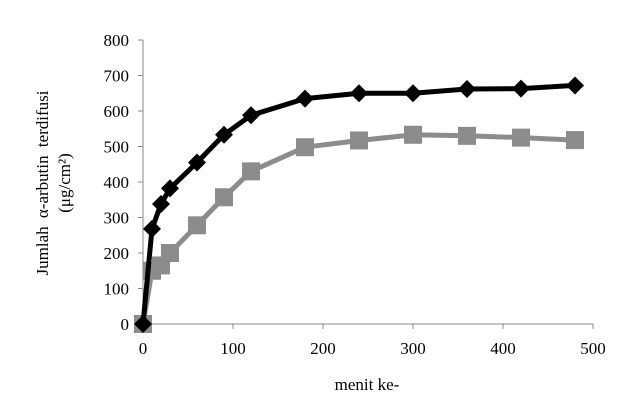  Describe the element at coordinates (53, 182) in the screenshot. I see `y-axis-title-group: Jumlah α-arbutin terdifusi (μg/cm²)` at that location.